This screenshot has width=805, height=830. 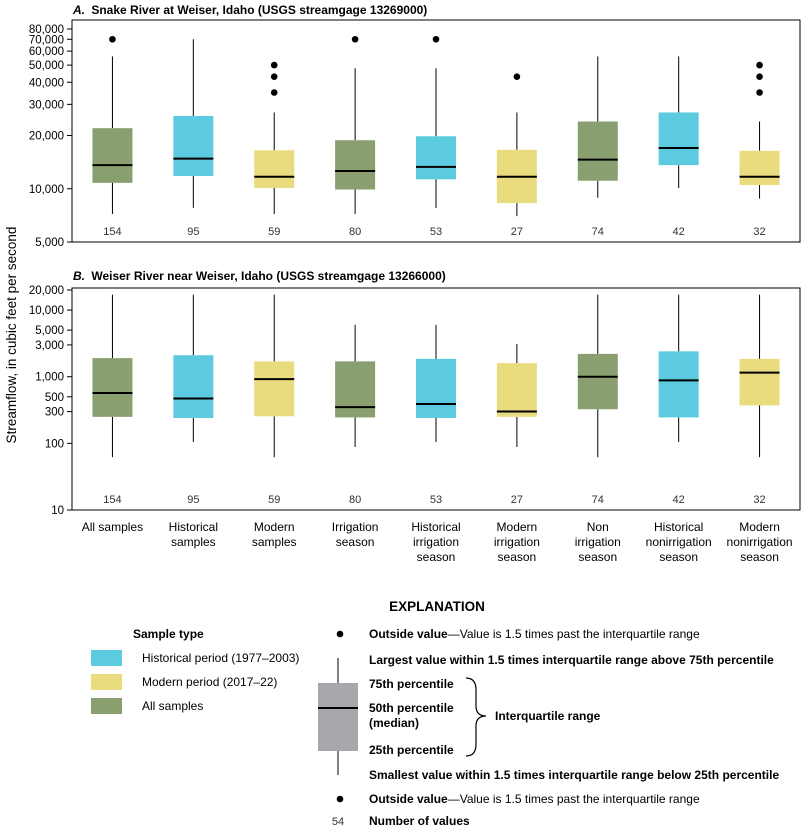 I want to click on panel-a-counts: 154 95 59 80 53 27 74 42 32, so click(x=434, y=232).